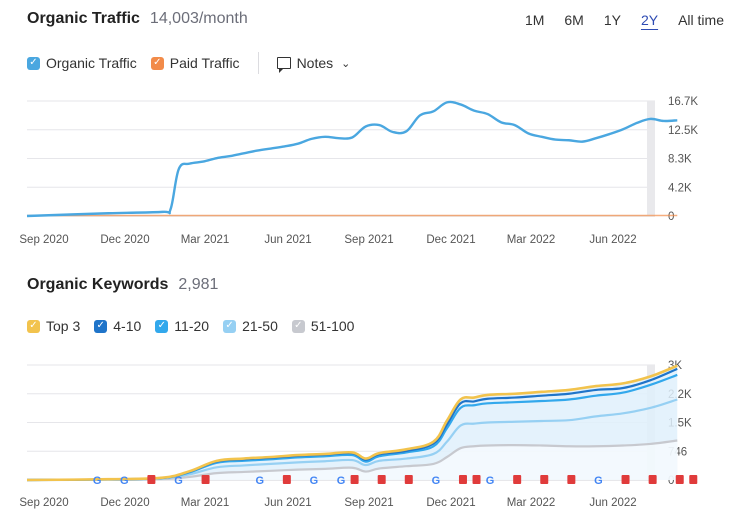  What do you see at coordinates (83, 18) in the screenshot?
I see `traffic-title: Organic Traffic` at bounding box center [83, 18].